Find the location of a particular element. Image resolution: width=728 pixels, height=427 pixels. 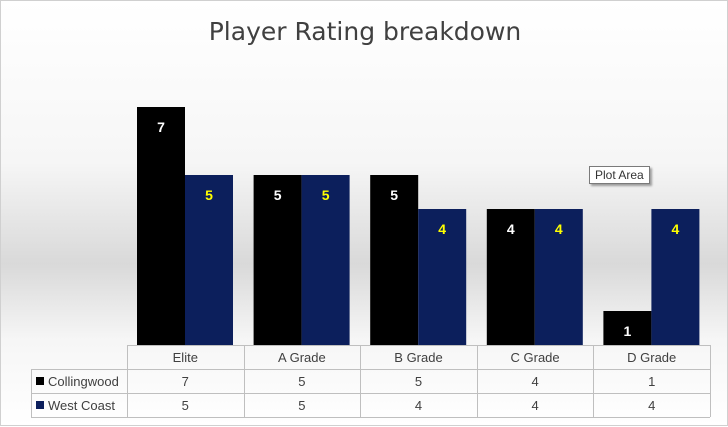

category-label: C Grade is located at coordinates (535, 357).